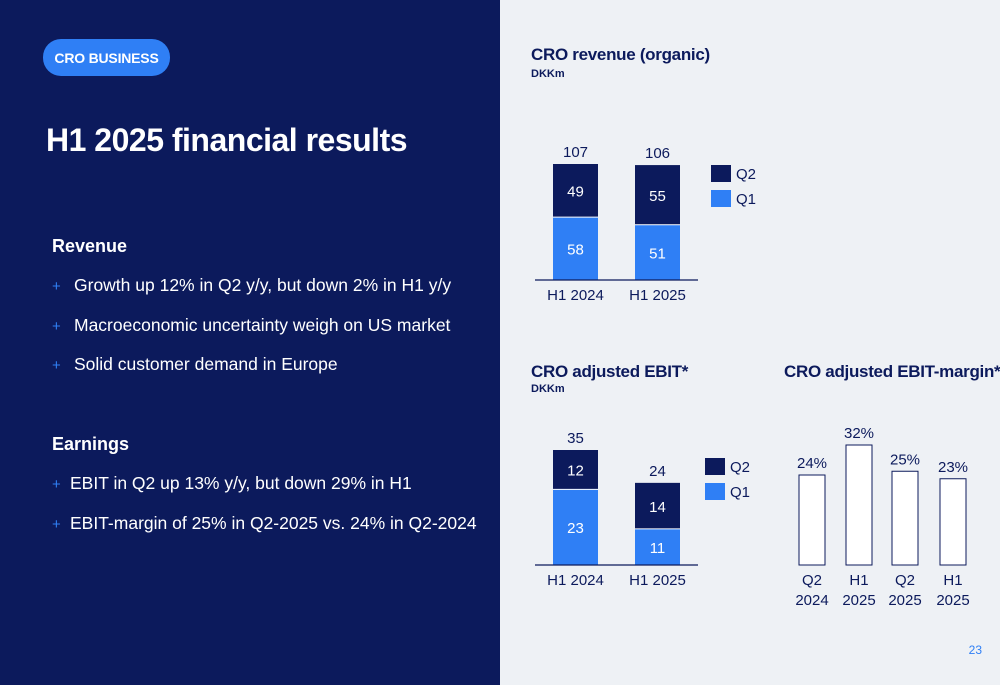  What do you see at coordinates (657, 471) in the screenshot?
I see `total-label: 24` at bounding box center [657, 471].